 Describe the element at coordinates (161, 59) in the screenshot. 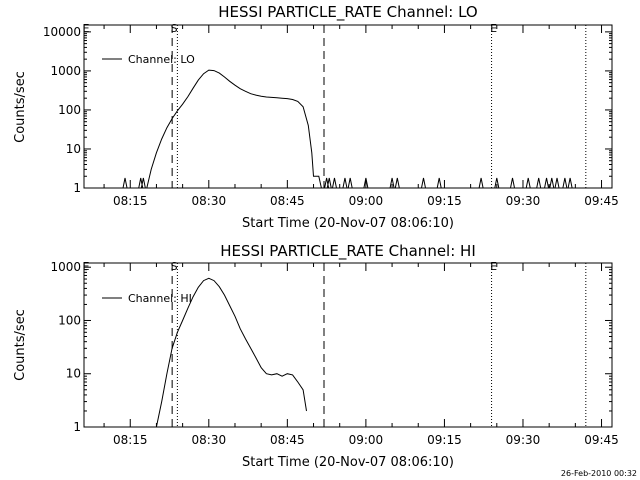

I see `legend-label-lo: Channel: LO` at that location.